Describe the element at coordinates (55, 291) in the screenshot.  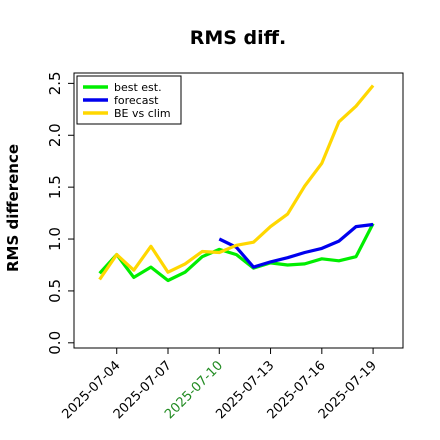
I see `y-tick-label: 0.5` at that location.